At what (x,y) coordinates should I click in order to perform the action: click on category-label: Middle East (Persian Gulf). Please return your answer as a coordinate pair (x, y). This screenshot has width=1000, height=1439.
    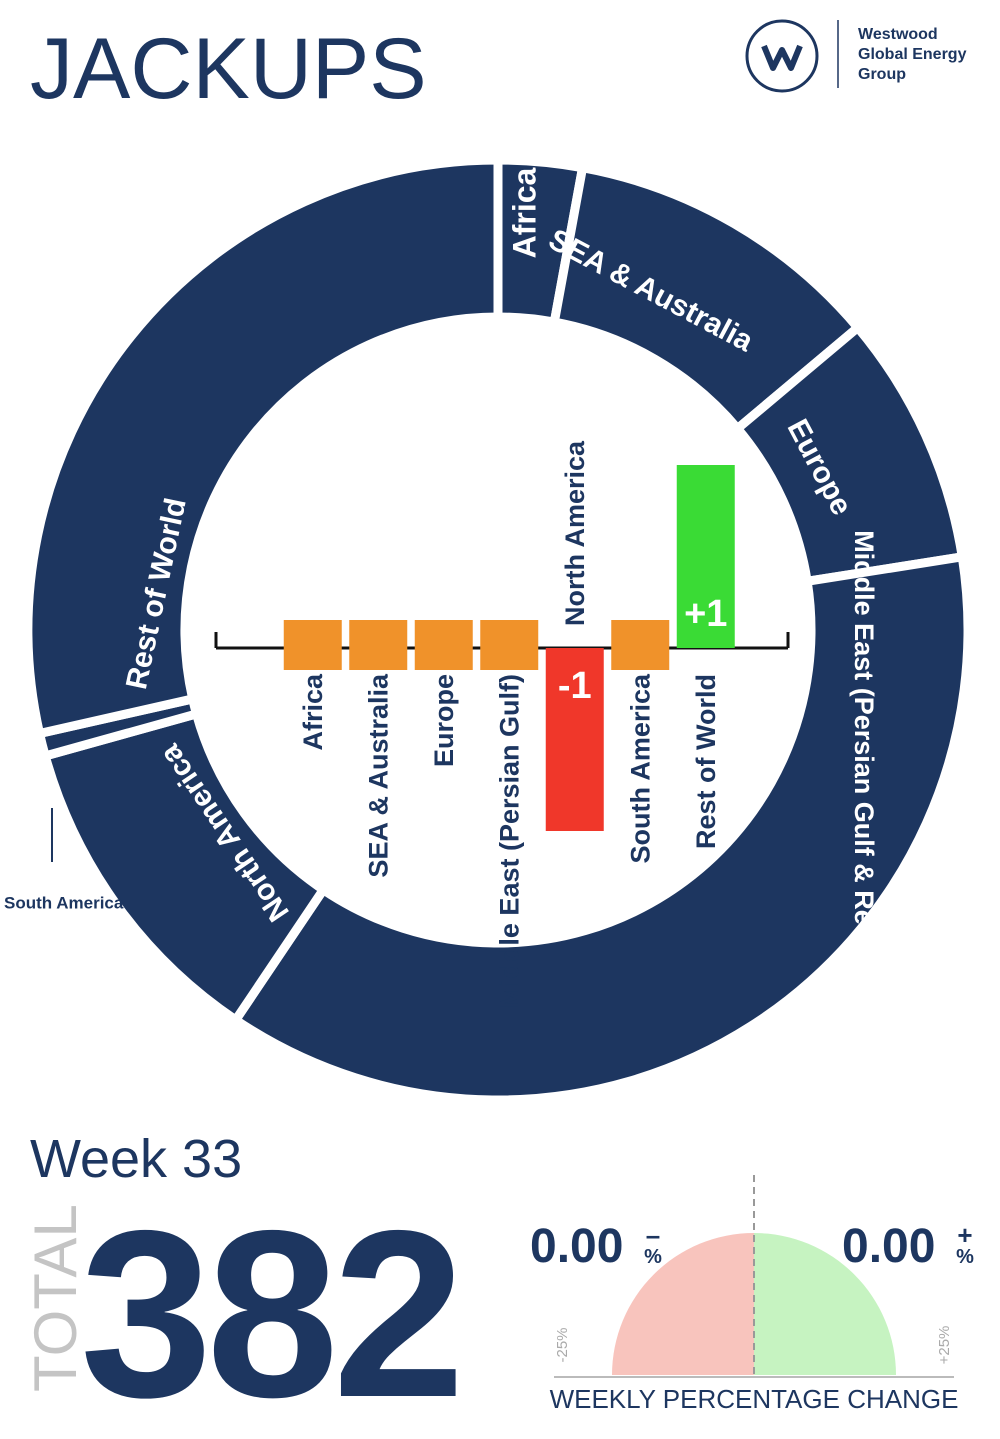
    Looking at the image, I should click on (509, 841).